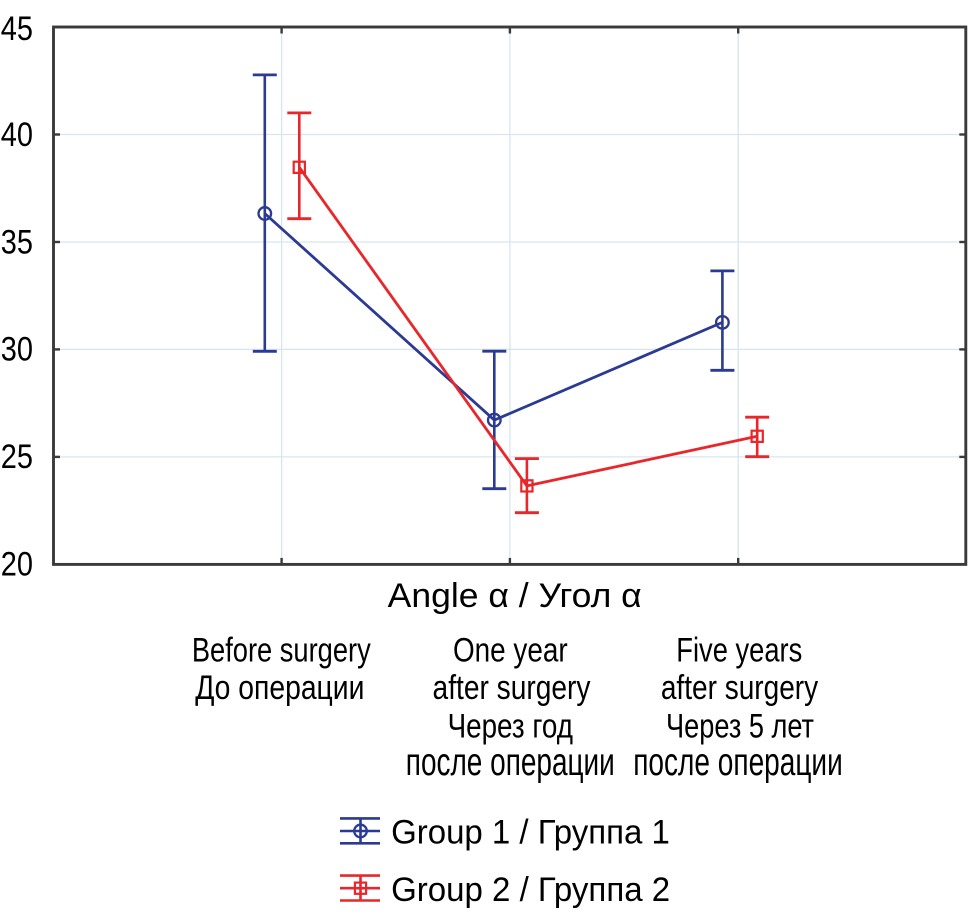 The width and height of the screenshot is (969, 917). What do you see at coordinates (17, 29) in the screenshot?
I see `svg-text: 45` at bounding box center [17, 29].